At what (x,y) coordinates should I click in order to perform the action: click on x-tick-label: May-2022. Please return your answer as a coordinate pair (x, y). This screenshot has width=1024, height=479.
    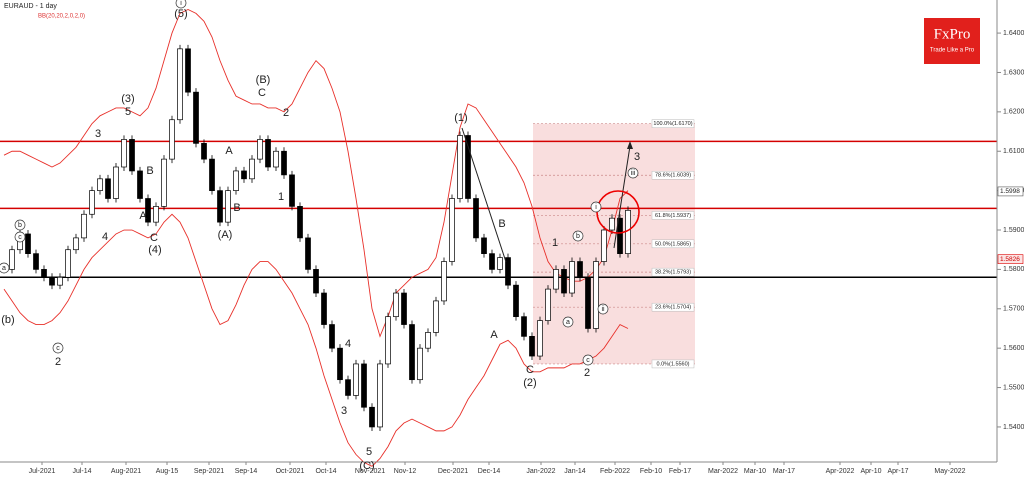
    Looking at the image, I should click on (949, 471).